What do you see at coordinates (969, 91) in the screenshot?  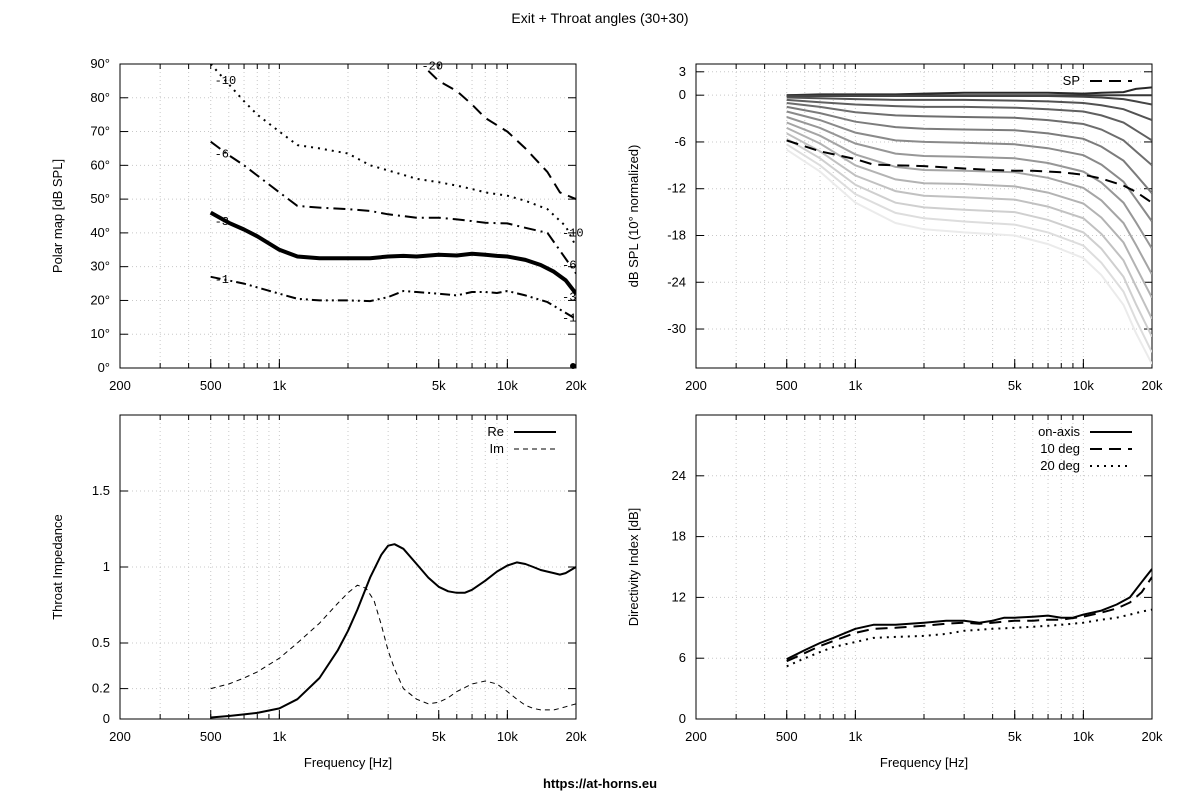 I see `angle-curve-0deg` at bounding box center [969, 91].